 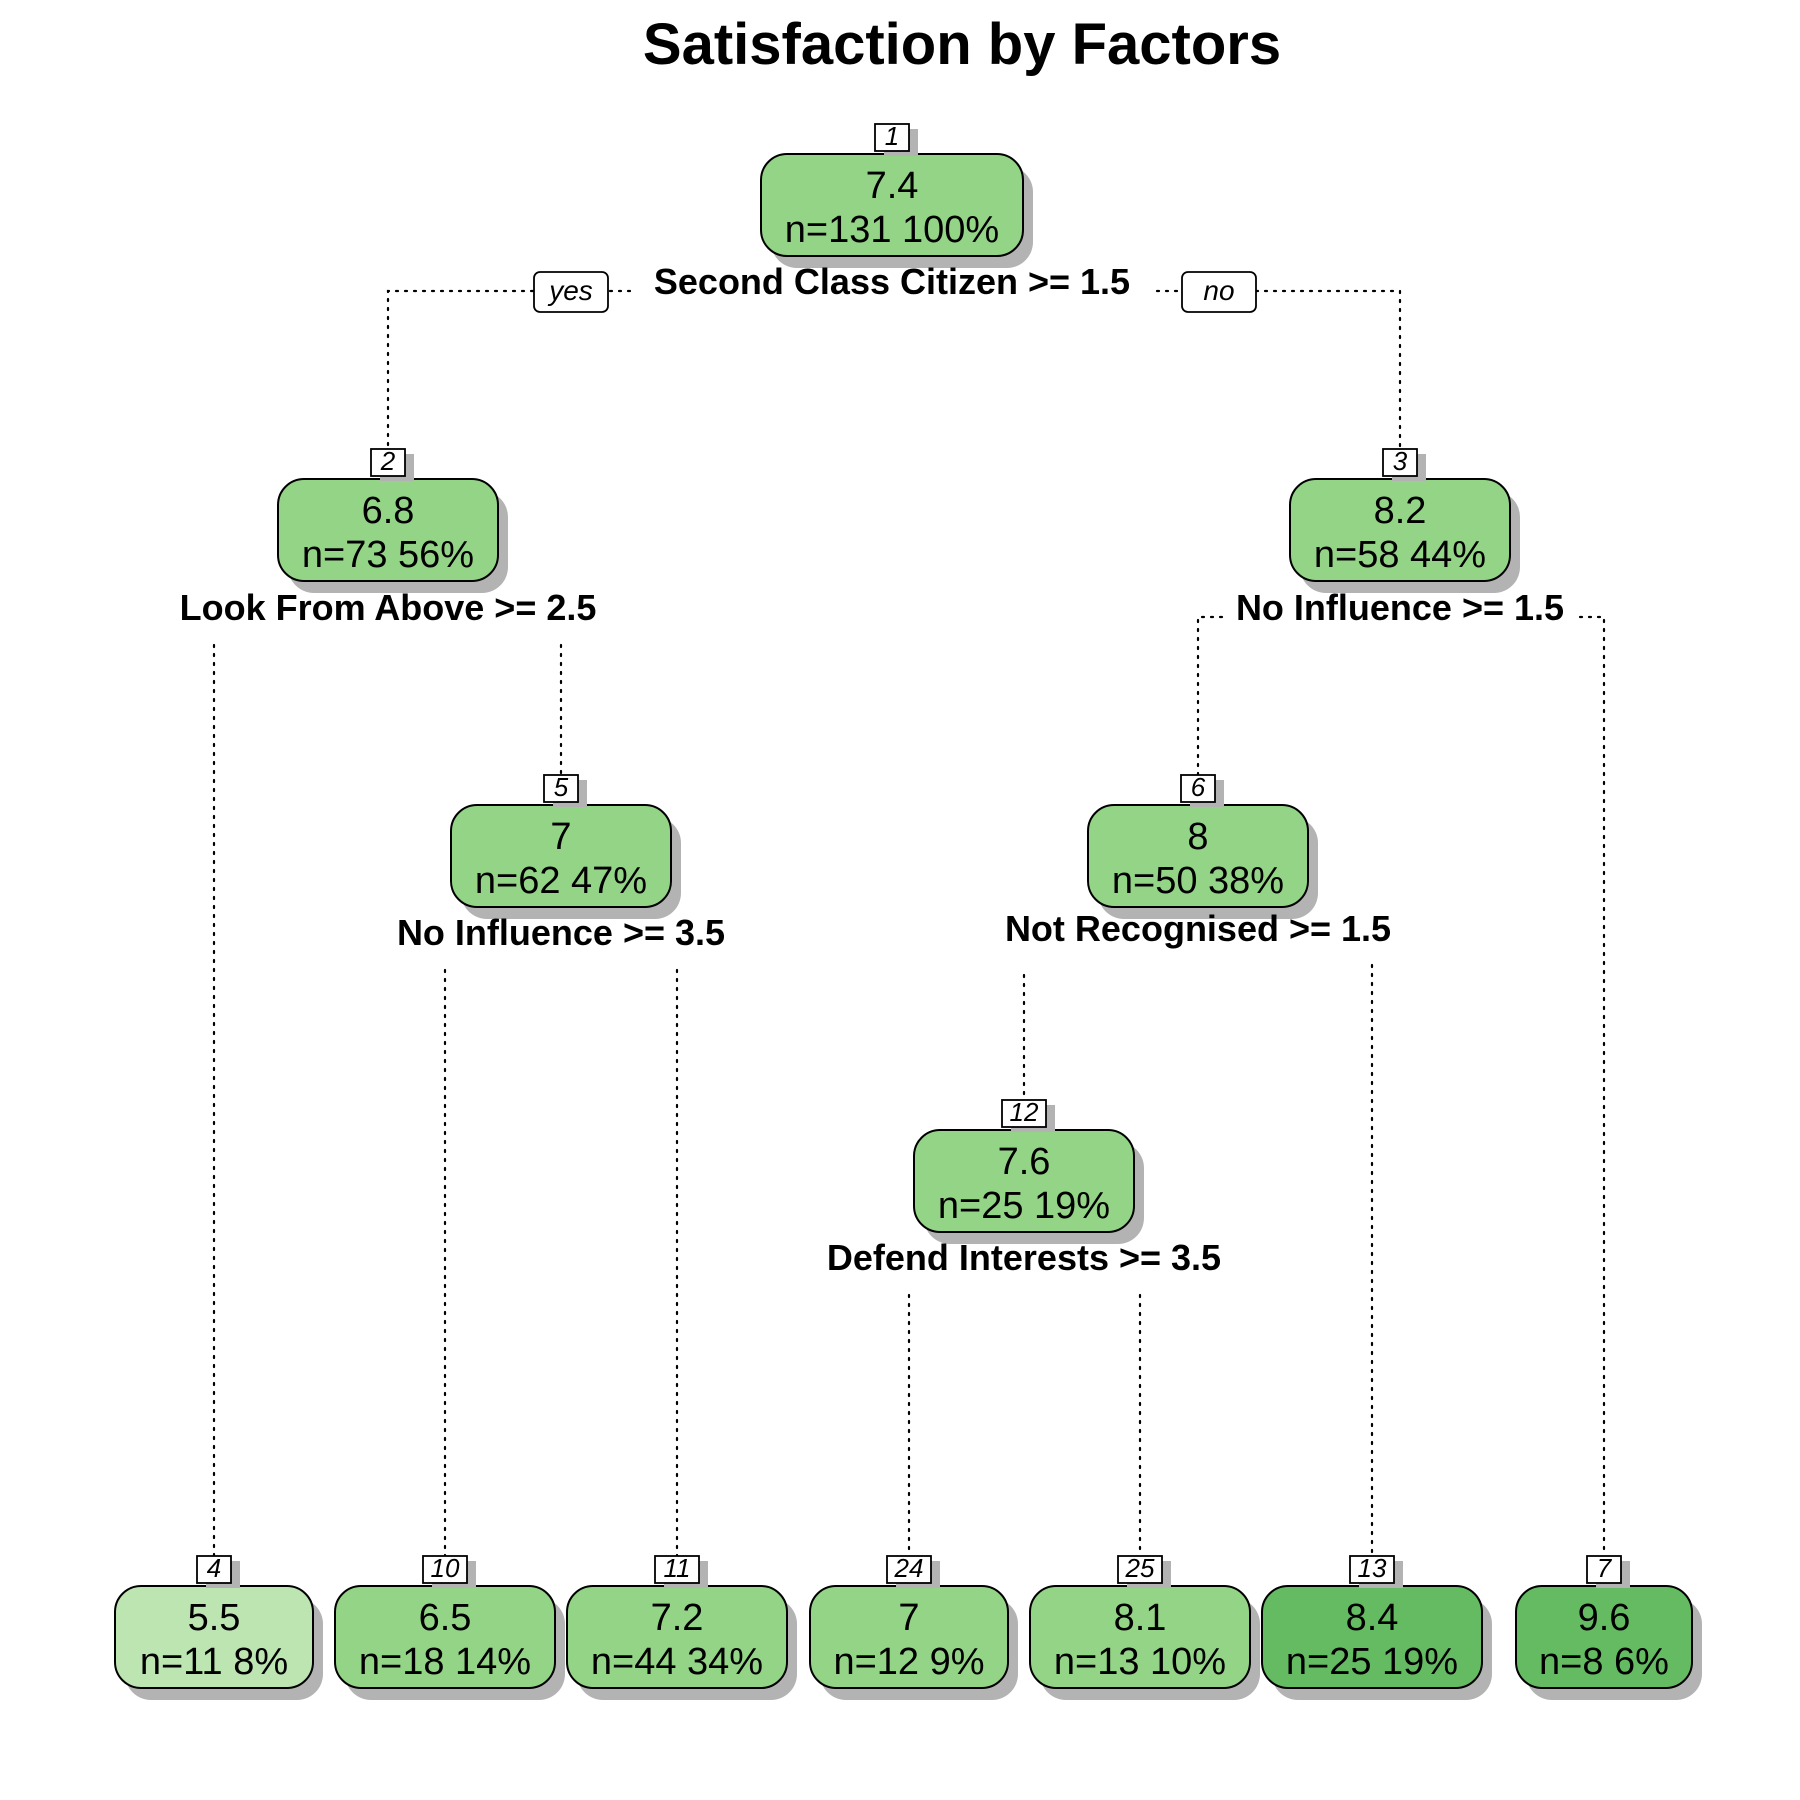 I want to click on node-stats: n=12 9%, so click(x=908, y=1662).